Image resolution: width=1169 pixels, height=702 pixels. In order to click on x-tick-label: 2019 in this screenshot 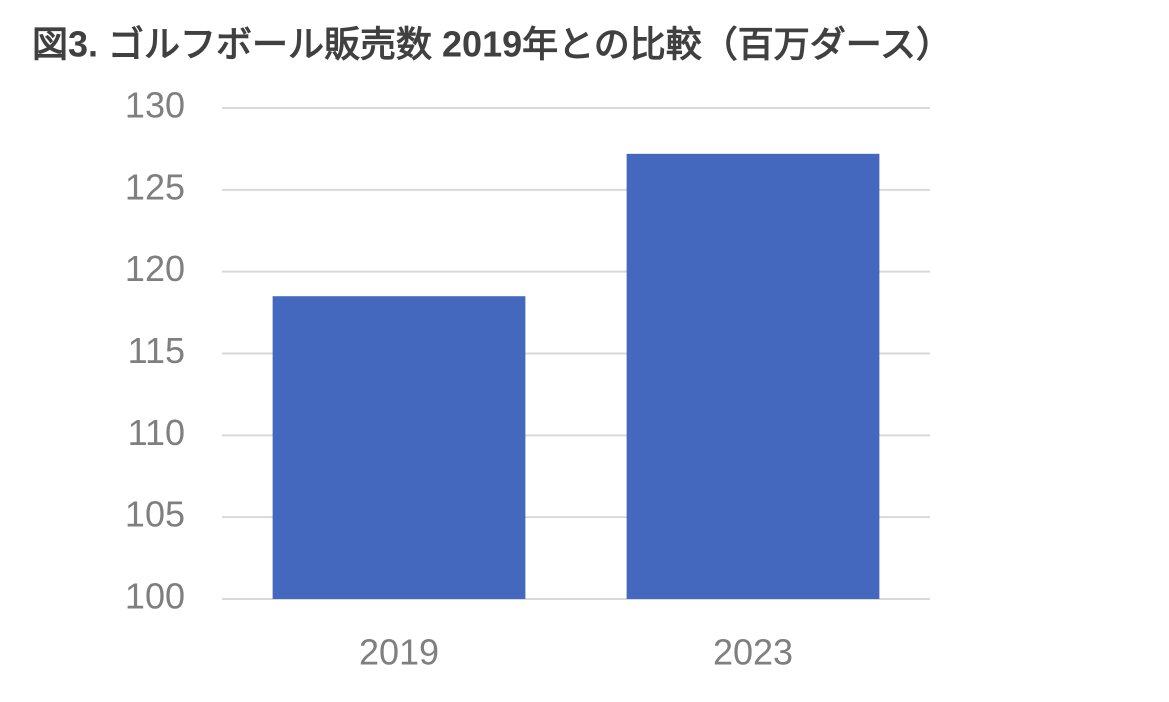, I will do `click(399, 652)`.